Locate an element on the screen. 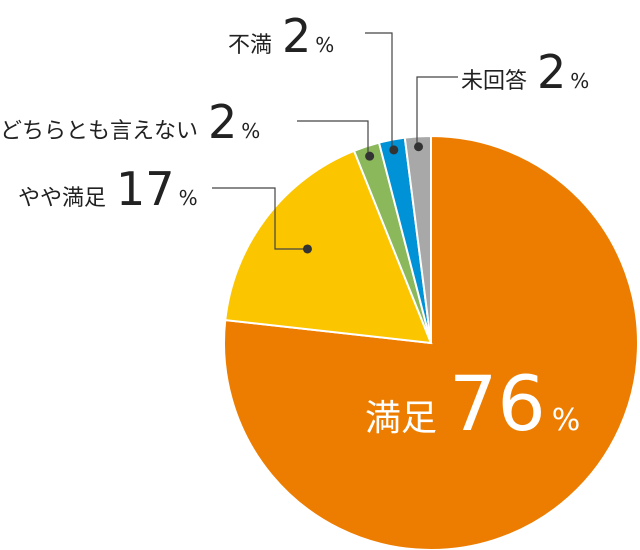  slice-label-3: 不満 2% is located at coordinates (281, 36).